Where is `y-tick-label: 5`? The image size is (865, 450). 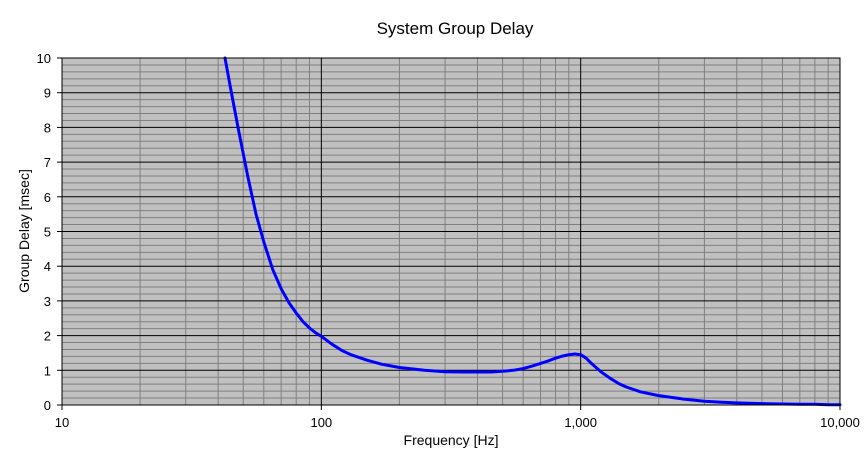 y-tick-label: 5 is located at coordinates (47, 232).